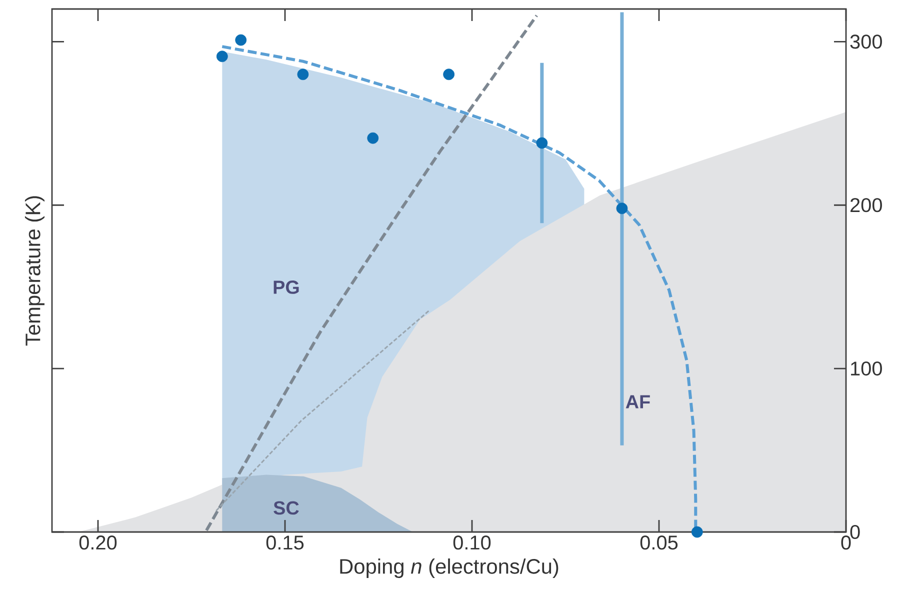  What do you see at coordinates (286, 287) in the screenshot?
I see `annotation: PG` at bounding box center [286, 287].